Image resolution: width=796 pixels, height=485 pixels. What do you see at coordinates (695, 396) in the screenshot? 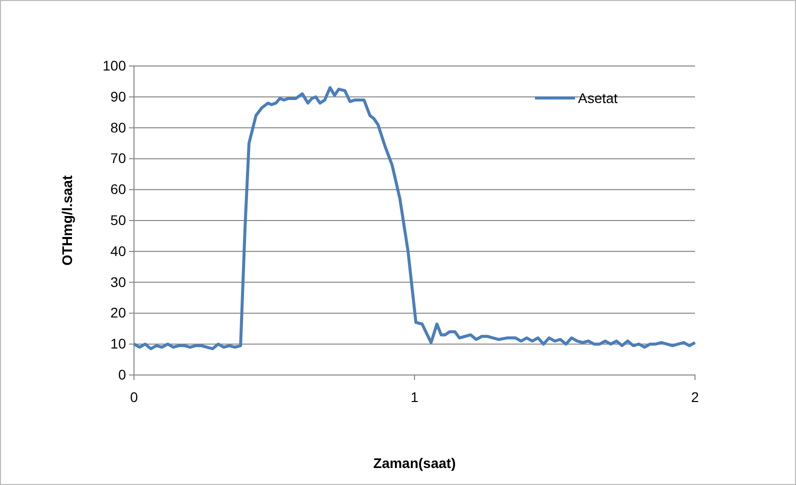
I see `x-tick-label: 2` at bounding box center [695, 396].